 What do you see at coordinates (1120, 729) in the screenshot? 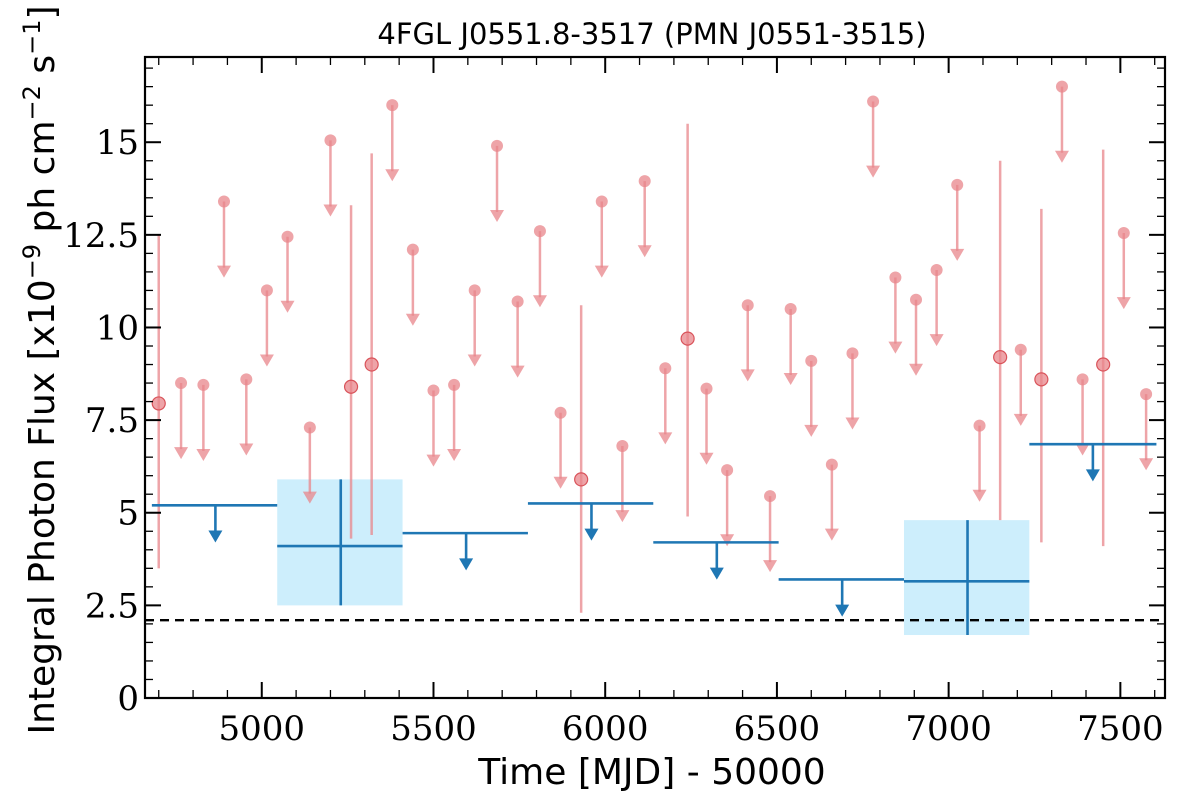
I see `x-tick-label: 7500` at bounding box center [1120, 729].